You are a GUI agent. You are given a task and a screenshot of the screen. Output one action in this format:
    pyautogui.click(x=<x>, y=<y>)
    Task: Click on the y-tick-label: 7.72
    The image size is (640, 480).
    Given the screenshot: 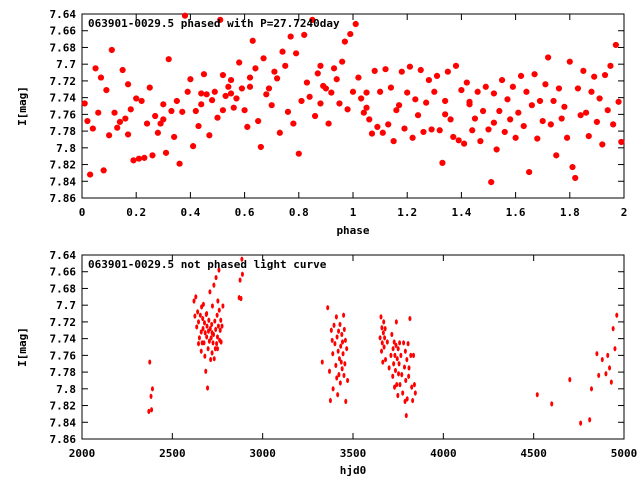 What is the action you would take?
    pyautogui.click(x=63, y=81)
    